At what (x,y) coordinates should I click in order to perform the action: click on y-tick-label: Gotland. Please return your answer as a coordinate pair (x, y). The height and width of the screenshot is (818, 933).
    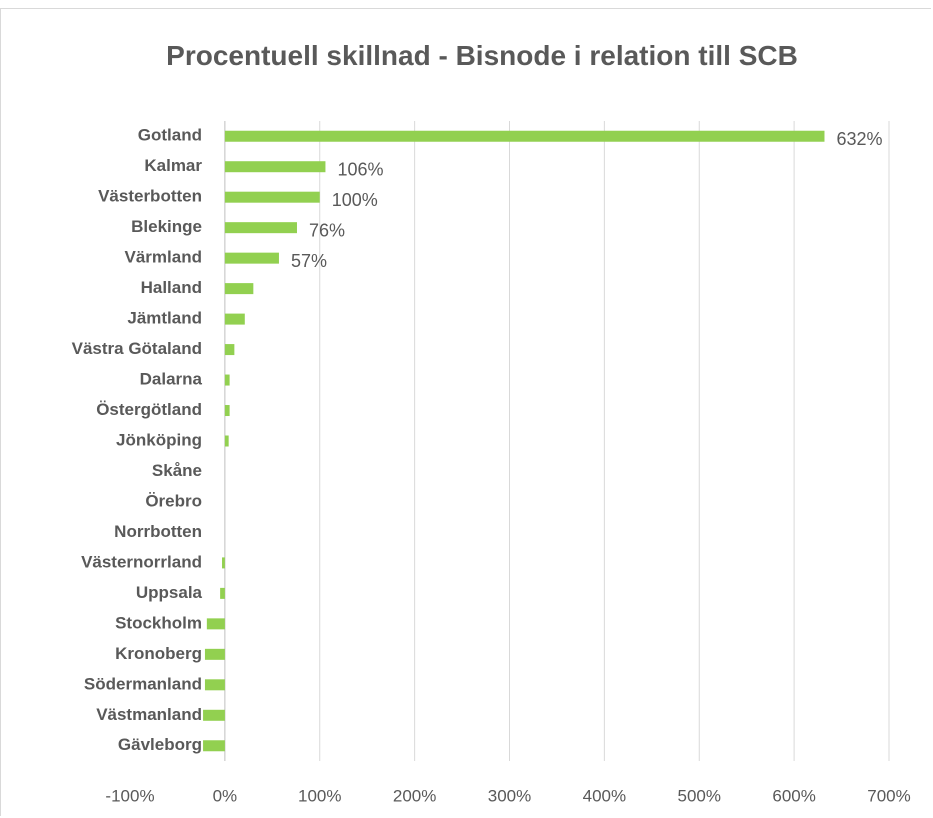
    Looking at the image, I should click on (170, 135).